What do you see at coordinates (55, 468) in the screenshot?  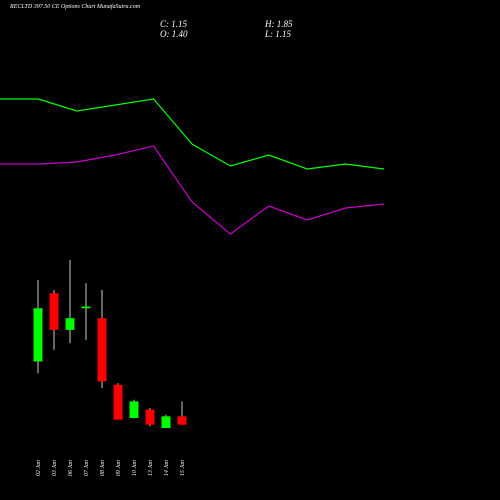 I see `x-tick-label: 03 Jan` at bounding box center [55, 468].